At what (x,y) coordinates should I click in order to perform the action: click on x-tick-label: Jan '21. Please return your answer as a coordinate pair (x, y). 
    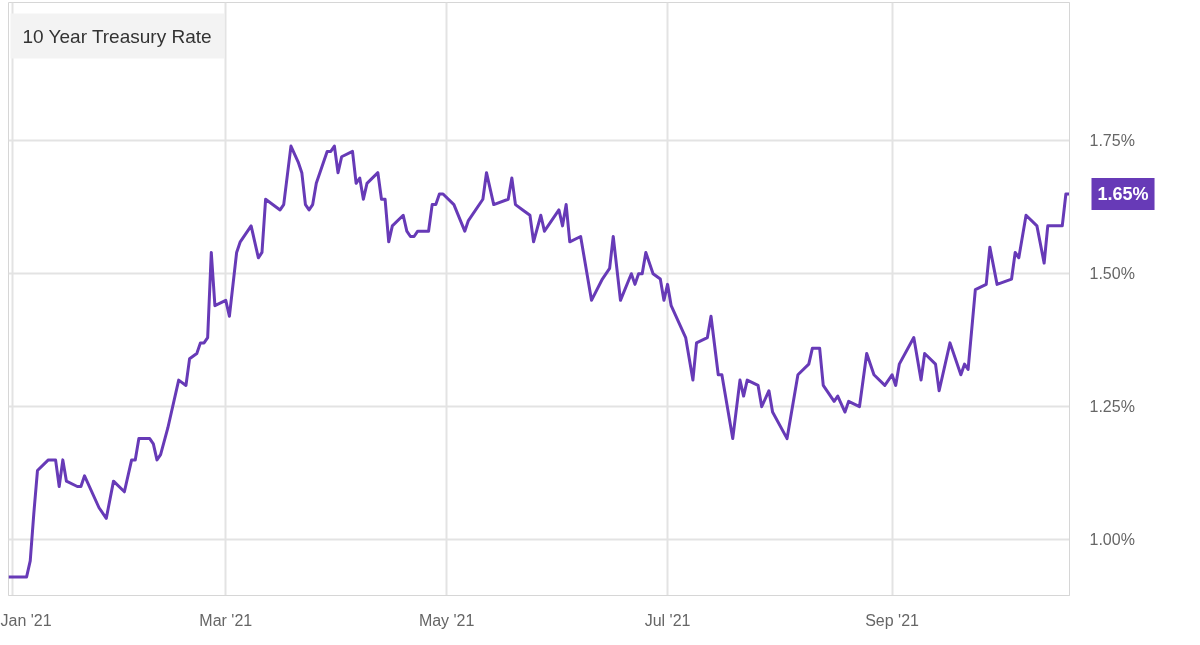
    Looking at the image, I should click on (26, 620).